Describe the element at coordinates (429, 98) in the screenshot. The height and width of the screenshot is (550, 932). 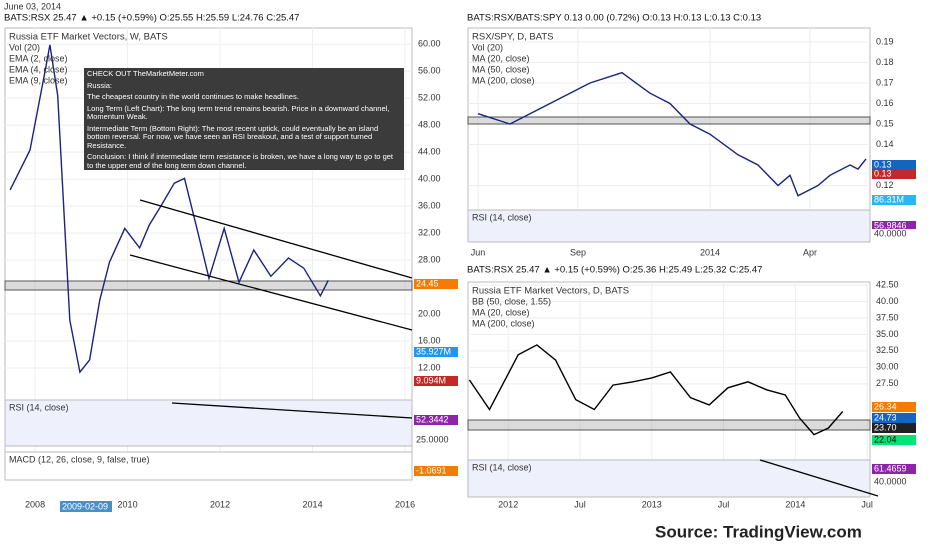
I see `y-tick-label: 52.00` at that location.